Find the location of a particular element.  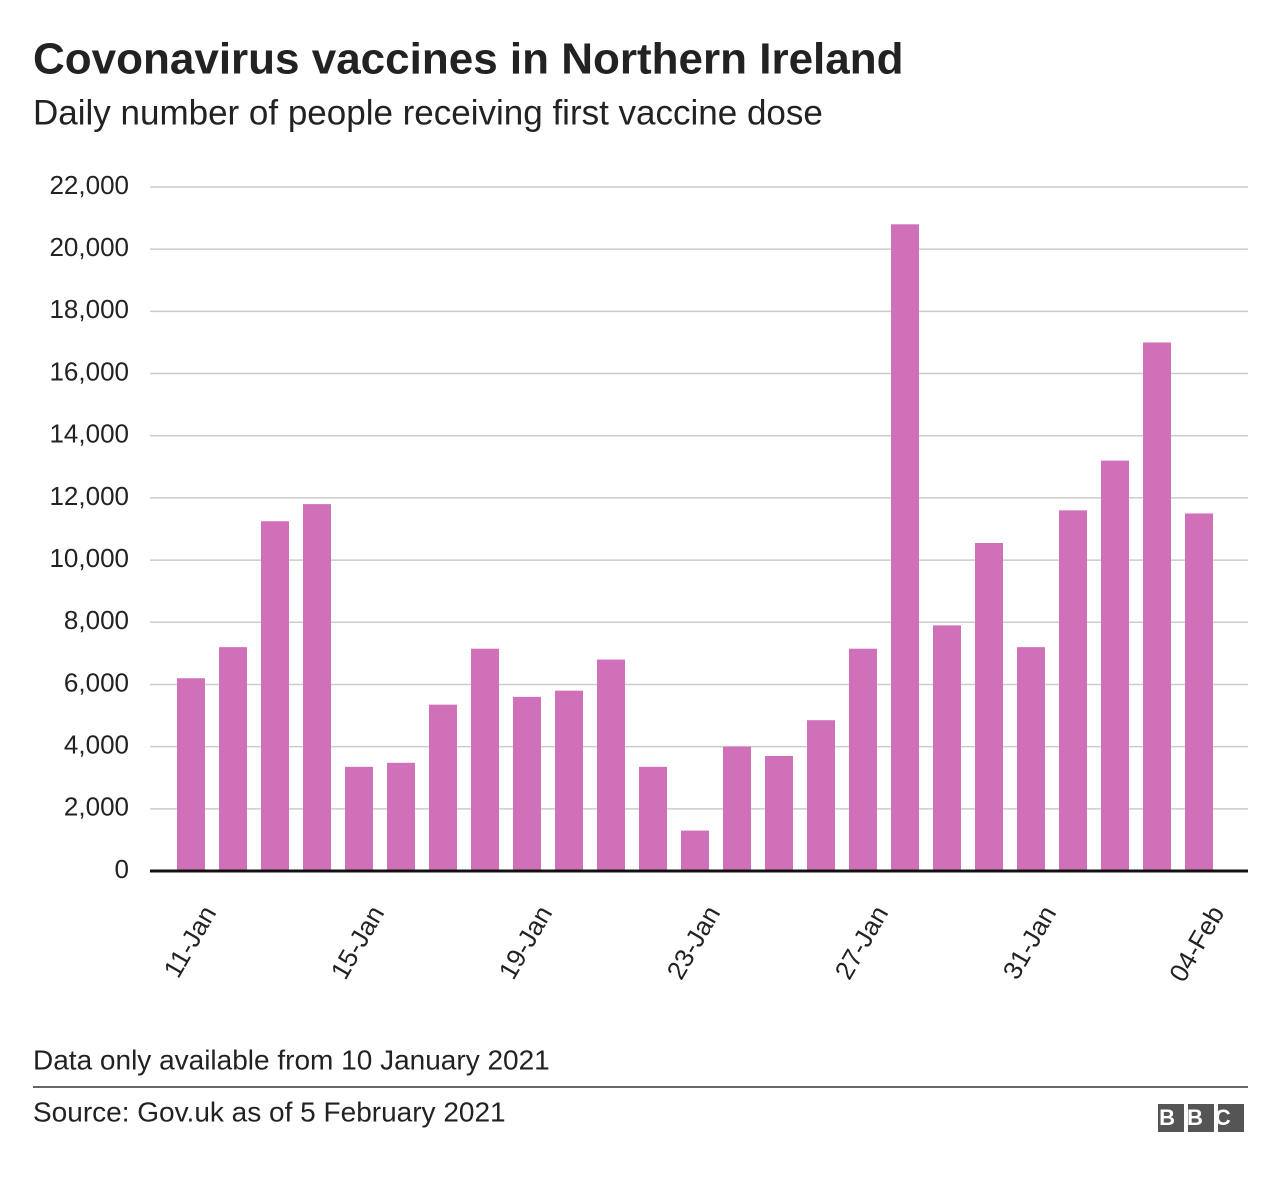

logo: BBC is located at coordinates (1201, 1118).